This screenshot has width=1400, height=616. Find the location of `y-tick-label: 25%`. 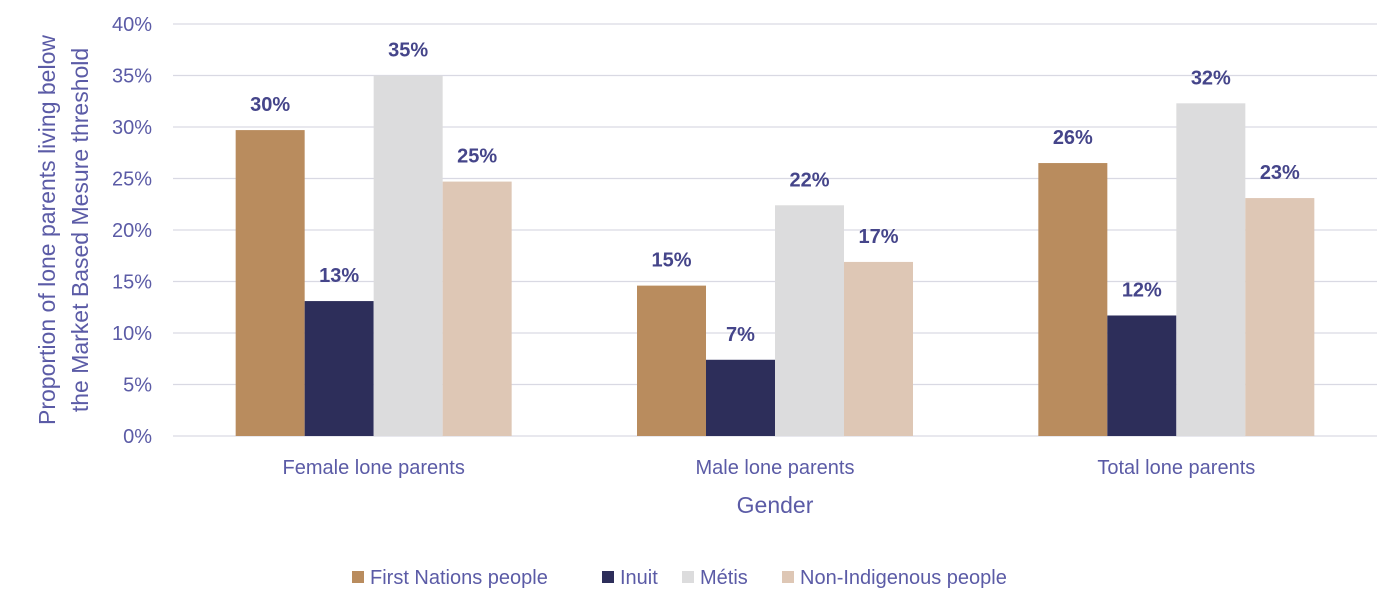

y-tick-label: 25% is located at coordinates (132, 180).